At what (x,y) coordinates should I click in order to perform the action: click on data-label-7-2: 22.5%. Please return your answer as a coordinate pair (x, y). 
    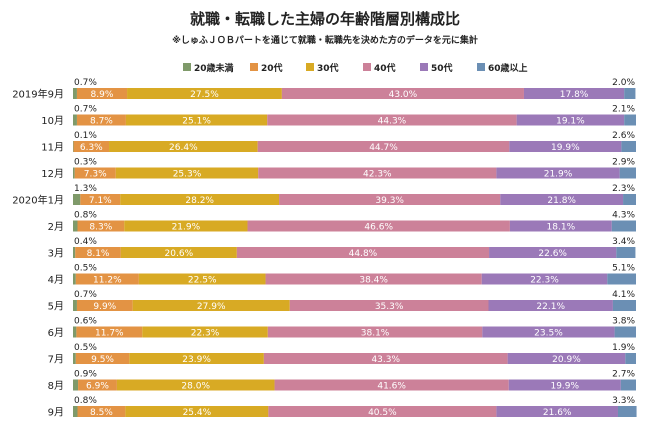
    Looking at the image, I should click on (202, 281).